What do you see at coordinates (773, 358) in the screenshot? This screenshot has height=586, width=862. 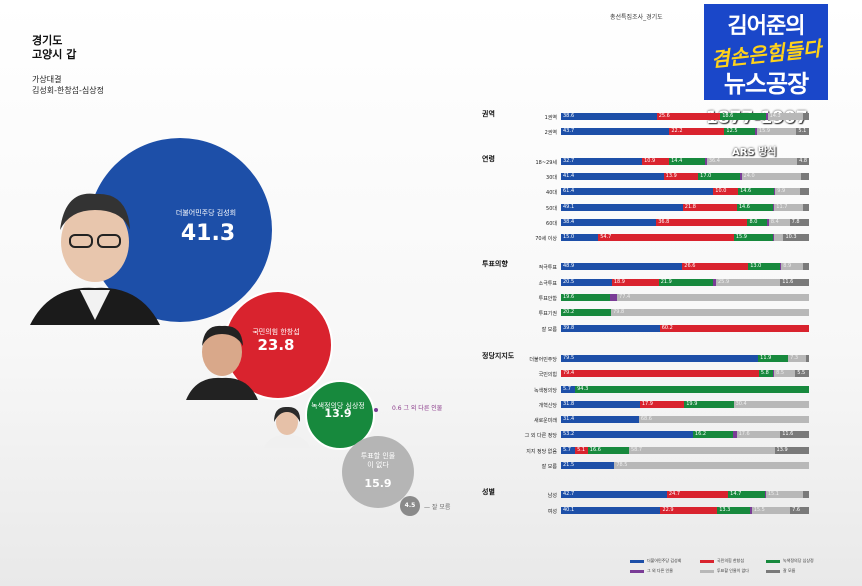 I see `bar-segment: 11.9` at bounding box center [773, 358].